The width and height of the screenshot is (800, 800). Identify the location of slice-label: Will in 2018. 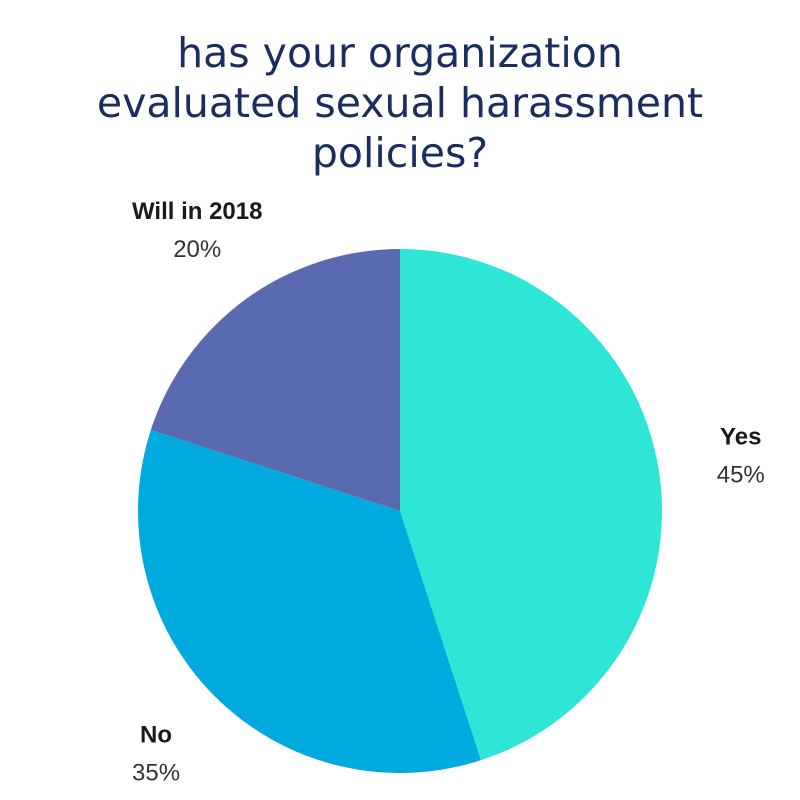
(197, 211).